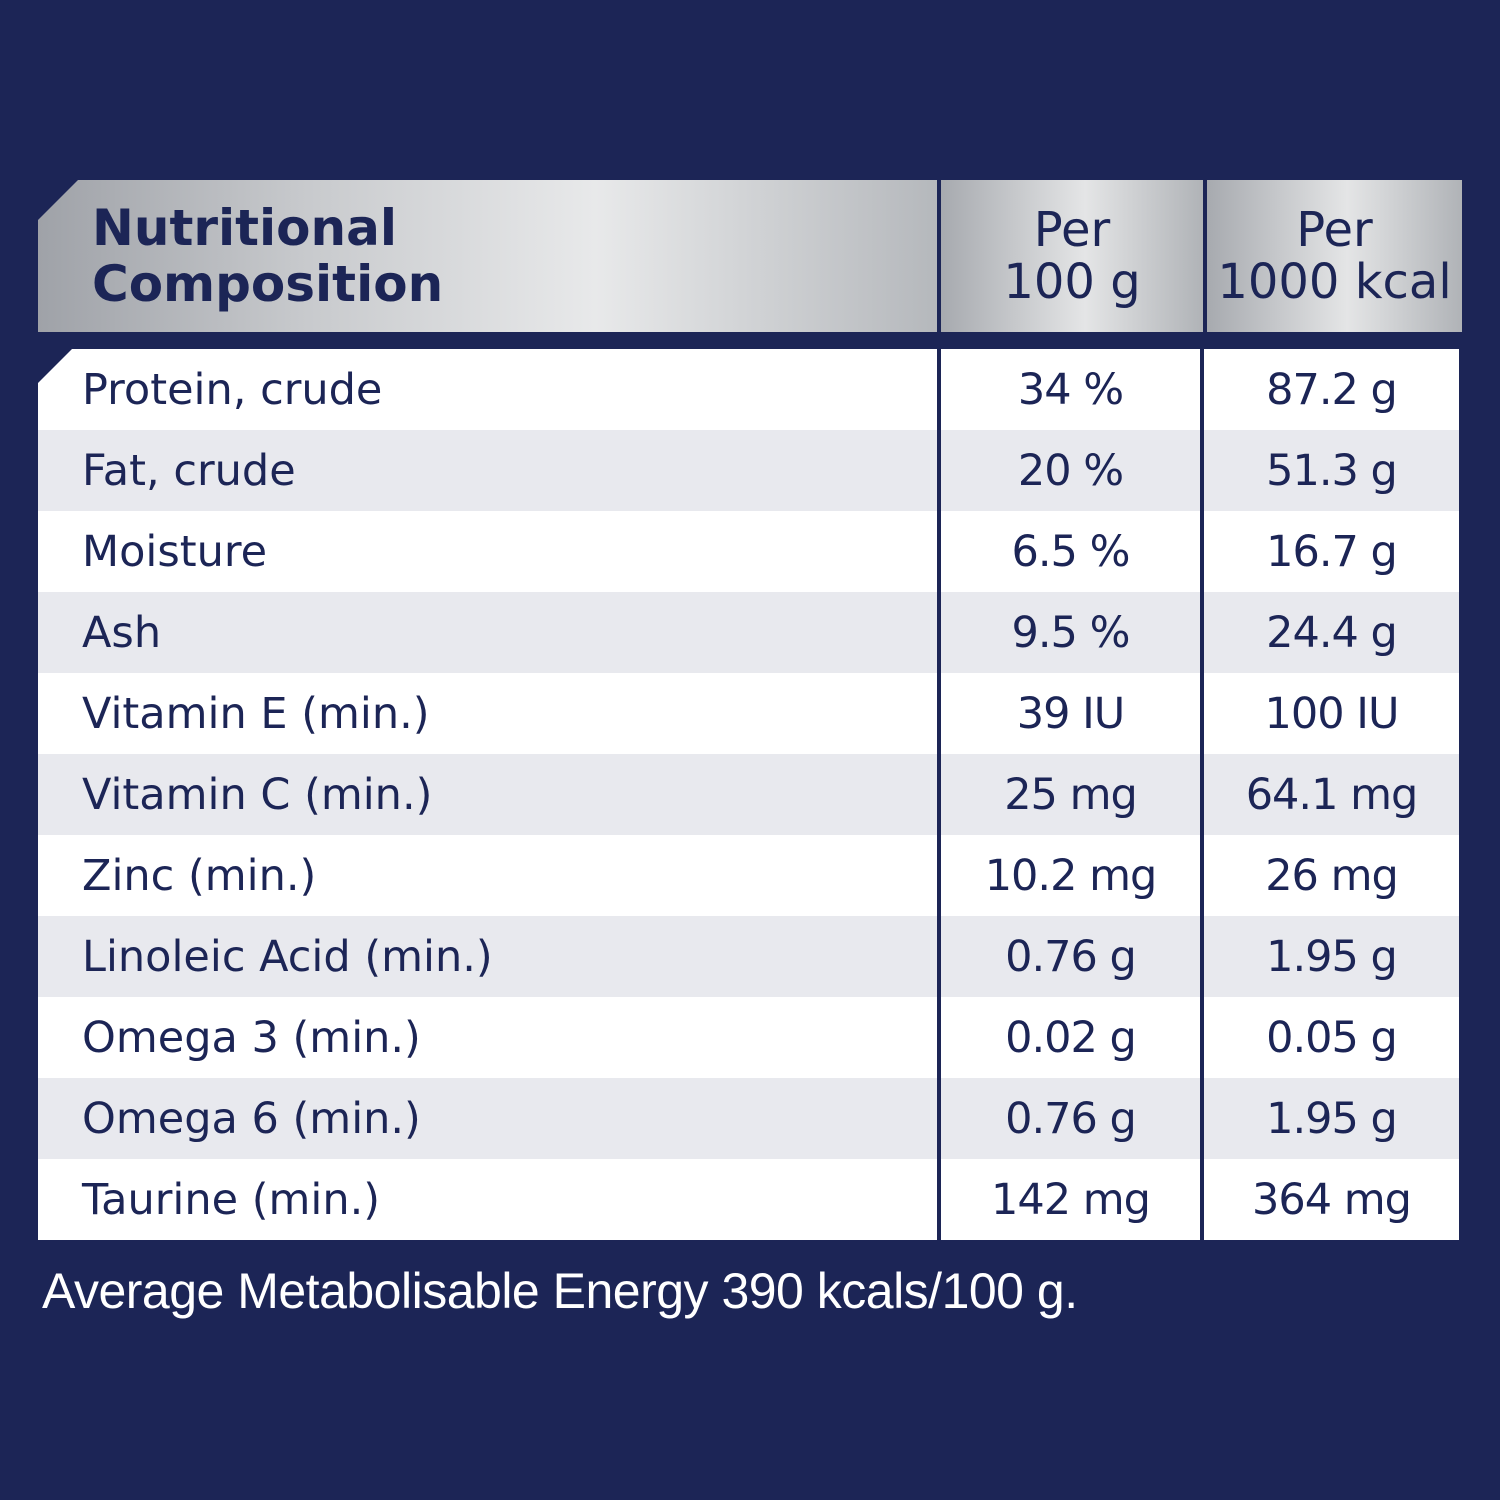 The width and height of the screenshot is (1500, 1500). Describe the element at coordinates (1331, 1199) in the screenshot. I see `value-per-1000kcal: 364 mg` at that location.